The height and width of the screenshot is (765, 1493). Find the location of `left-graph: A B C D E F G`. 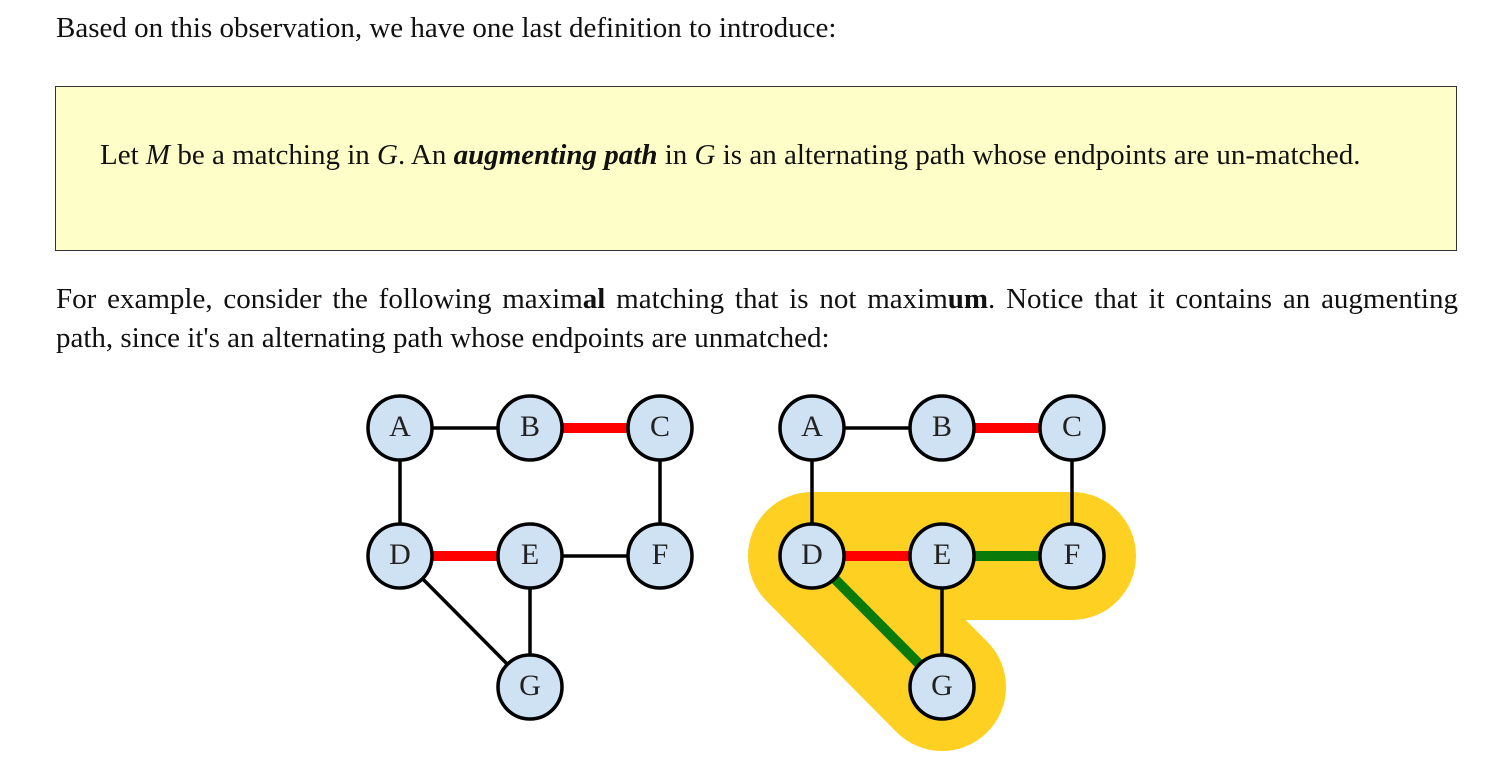

left-graph: A B C D E F G is located at coordinates (530, 557).